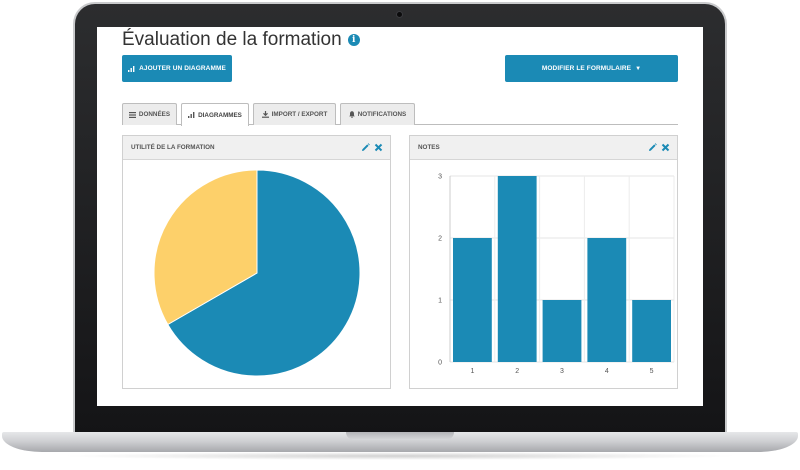  What do you see at coordinates (429, 147) in the screenshot?
I see `panel-title: NOTES` at bounding box center [429, 147].